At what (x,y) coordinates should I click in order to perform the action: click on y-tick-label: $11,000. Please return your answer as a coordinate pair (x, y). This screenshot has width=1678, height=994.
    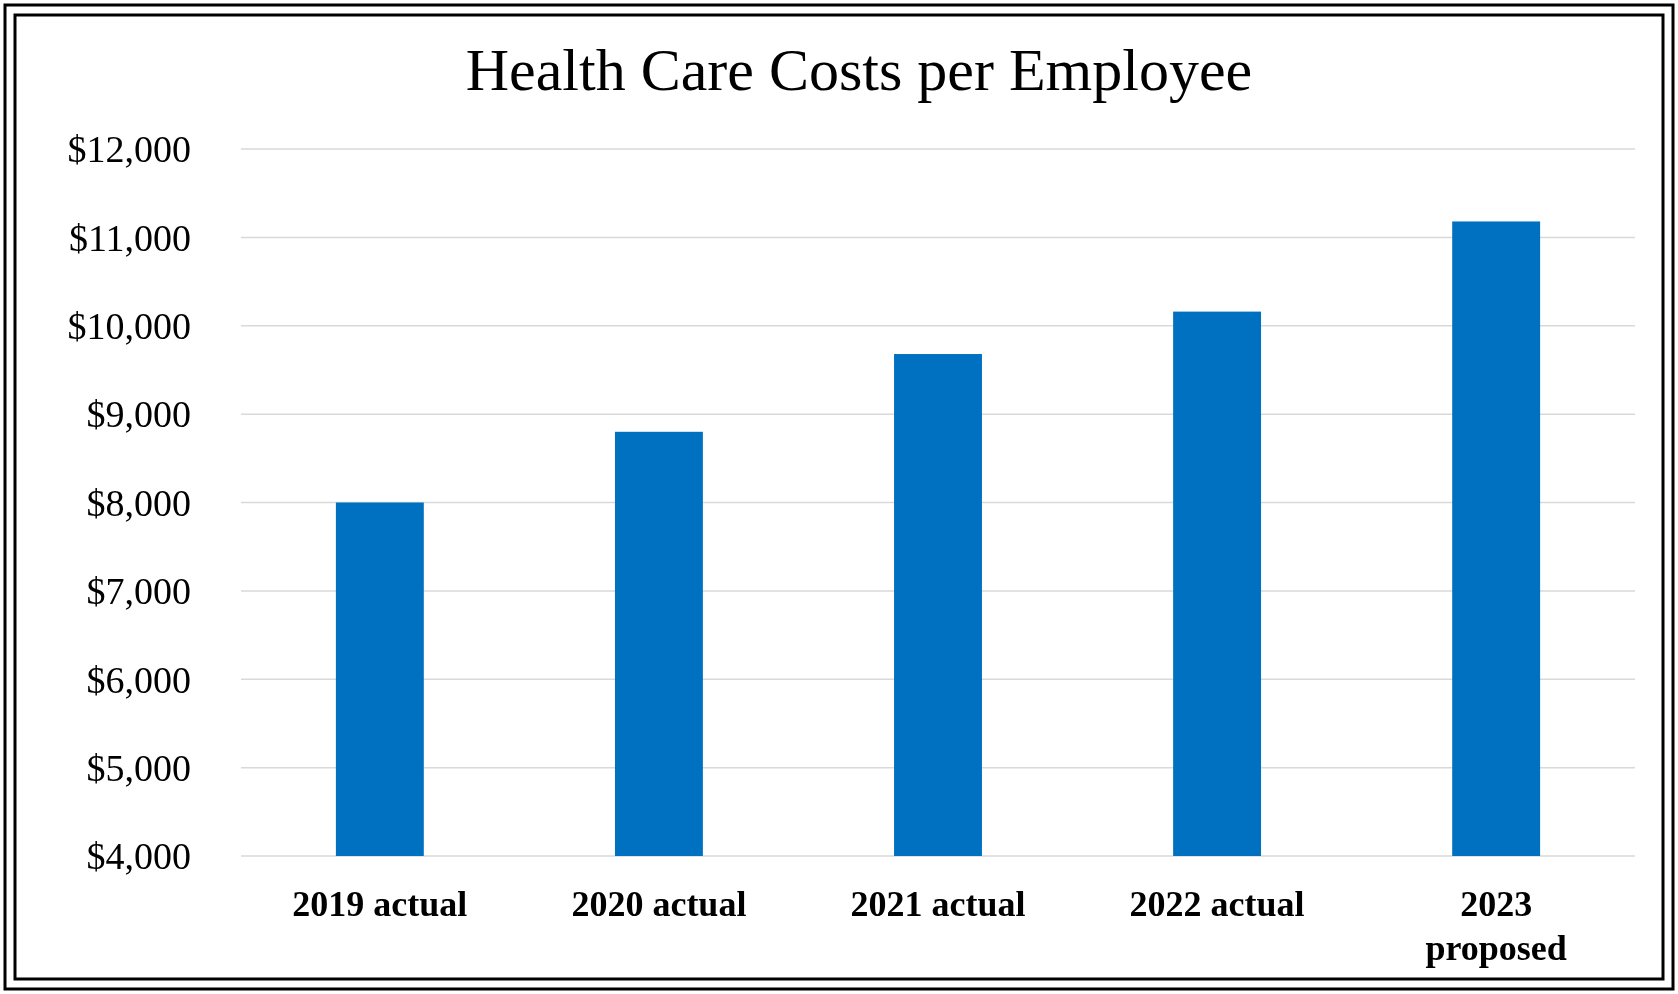
    Looking at the image, I should click on (129, 237).